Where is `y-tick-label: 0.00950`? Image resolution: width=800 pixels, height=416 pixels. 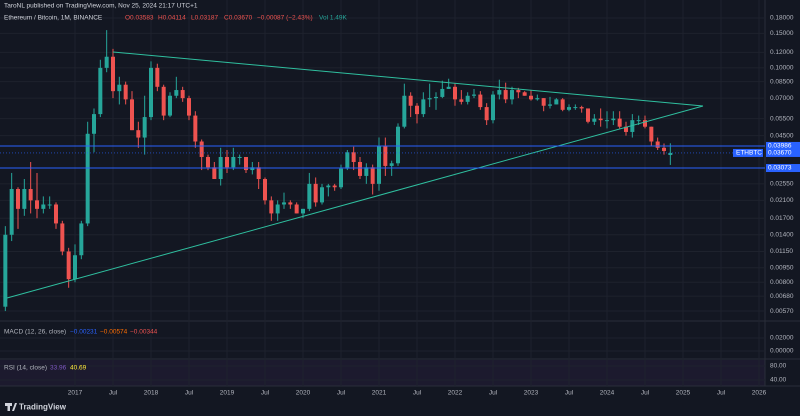 y-tick-label: 0.00950 is located at coordinates (782, 267).